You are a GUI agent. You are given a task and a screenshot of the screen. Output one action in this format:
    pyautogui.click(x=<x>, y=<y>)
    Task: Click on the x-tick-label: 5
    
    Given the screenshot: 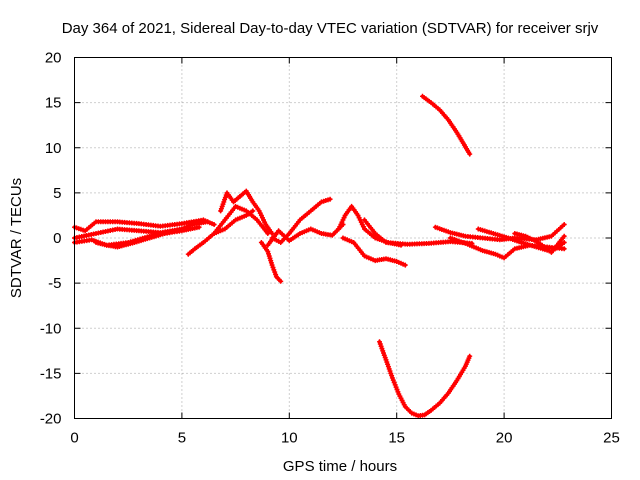 What is the action you would take?
    pyautogui.click(x=182, y=438)
    